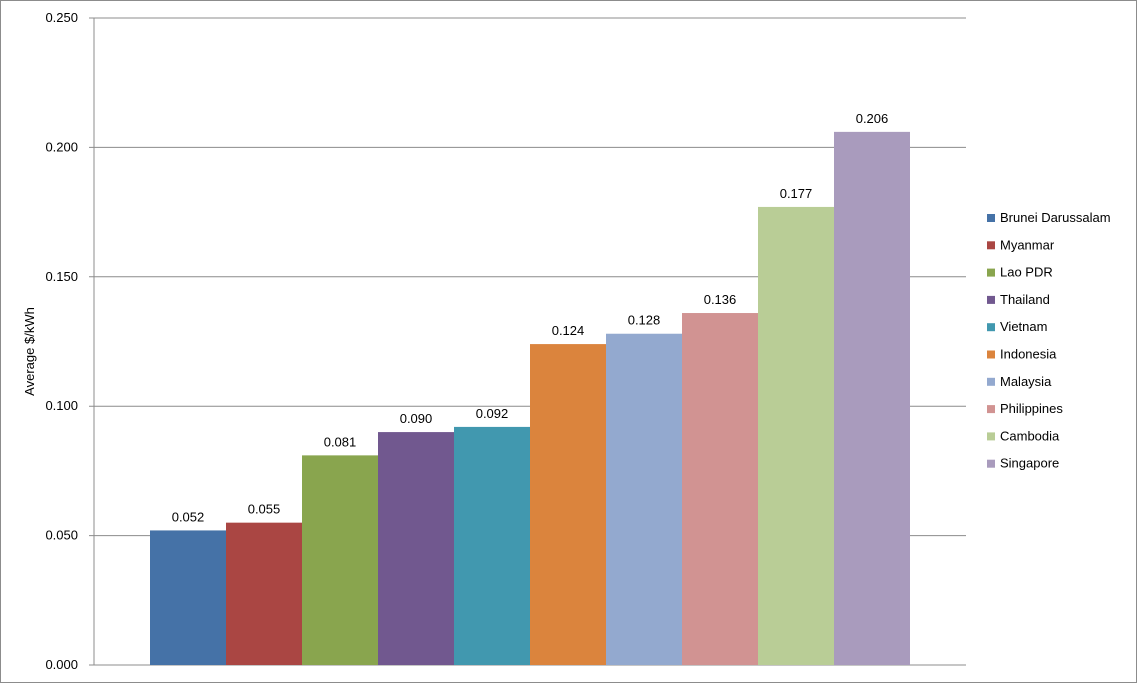 The height and width of the screenshot is (684, 1137). I want to click on legend-label: Indonesia, so click(1028, 354).